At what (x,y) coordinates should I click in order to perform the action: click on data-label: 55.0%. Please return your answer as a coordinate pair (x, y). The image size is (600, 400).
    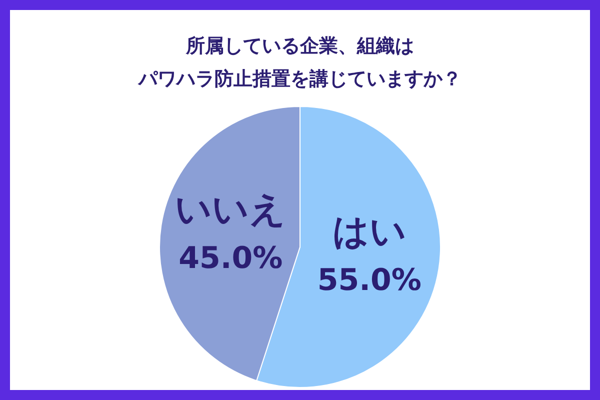
    Looking at the image, I should click on (369, 280).